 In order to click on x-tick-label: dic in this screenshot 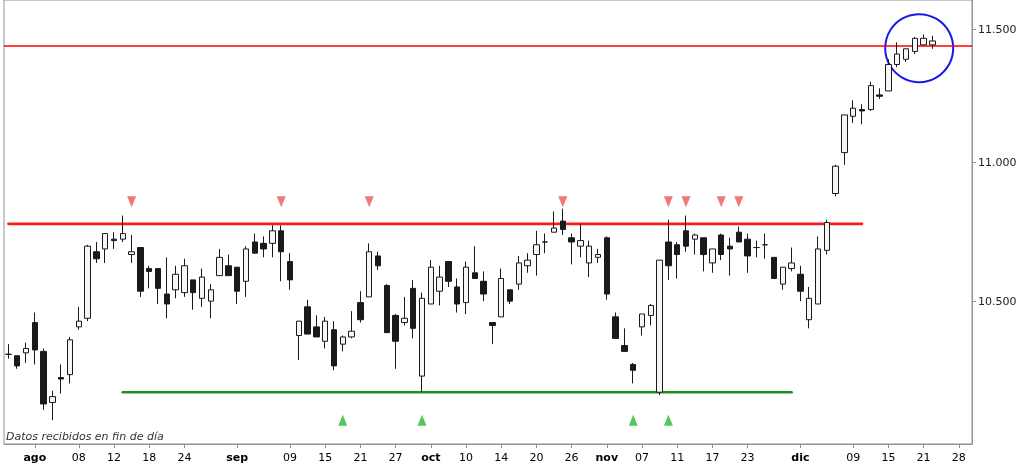, I will do `click(800, 457)`.